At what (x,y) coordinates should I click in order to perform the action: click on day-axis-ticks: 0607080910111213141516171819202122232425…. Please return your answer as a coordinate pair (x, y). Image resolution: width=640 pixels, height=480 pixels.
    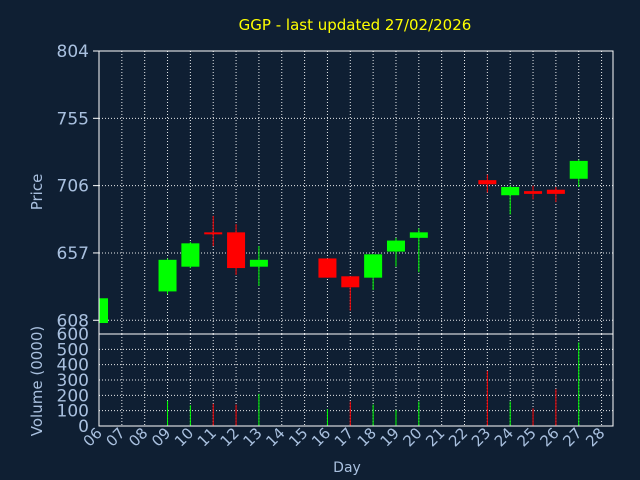
    Looking at the image, I should click on (344, 437).